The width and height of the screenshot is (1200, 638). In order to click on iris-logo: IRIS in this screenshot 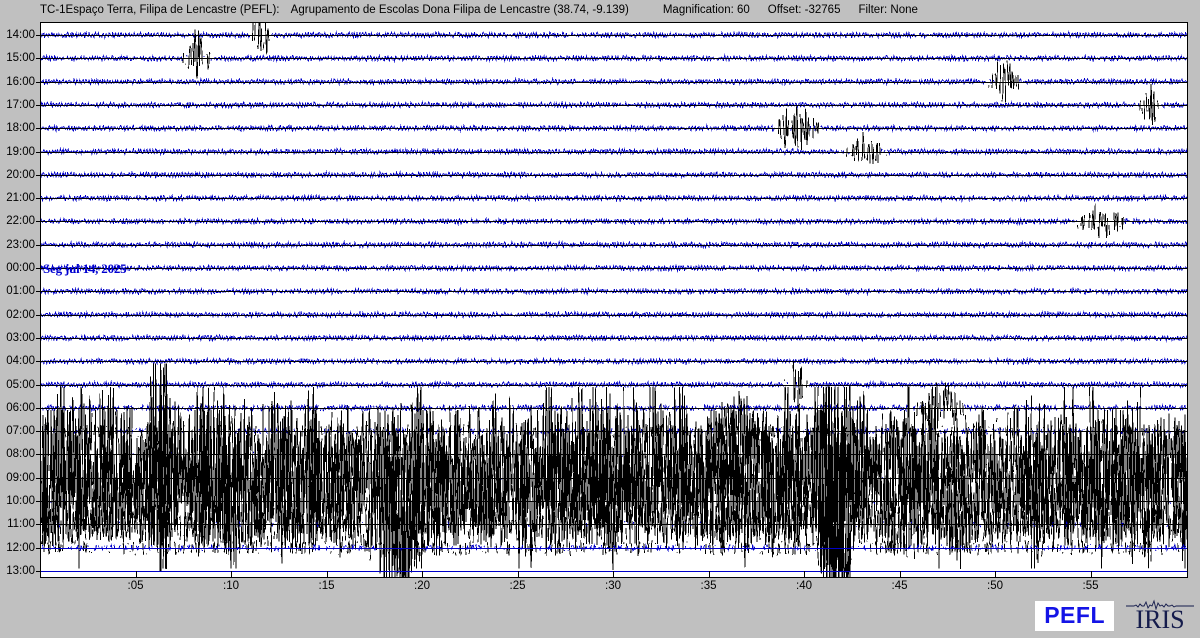, I will do `click(1160, 616)`.